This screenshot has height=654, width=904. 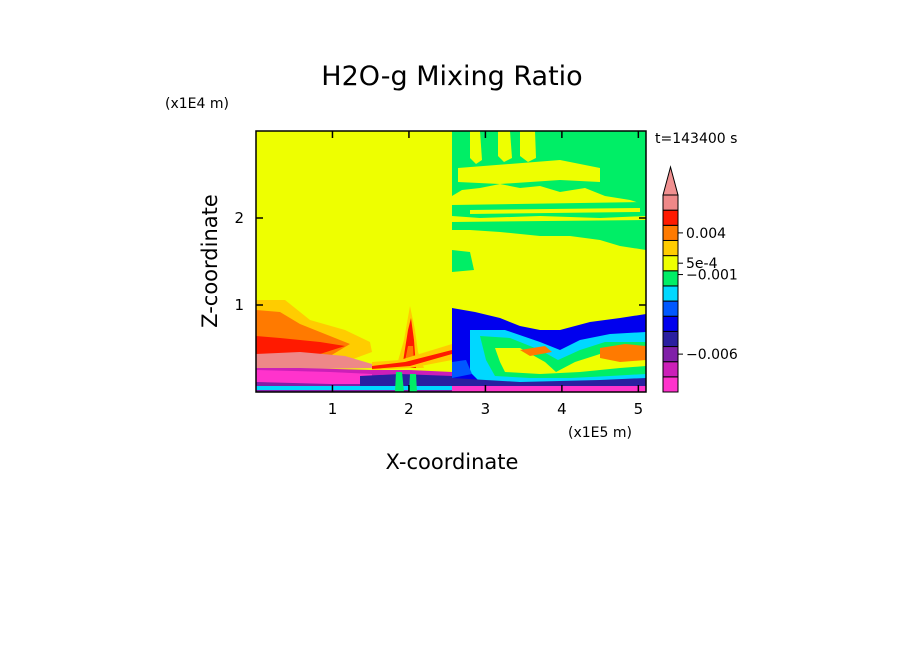 What do you see at coordinates (409, 409) in the screenshot?
I see `x-tick-label: 2` at bounding box center [409, 409].